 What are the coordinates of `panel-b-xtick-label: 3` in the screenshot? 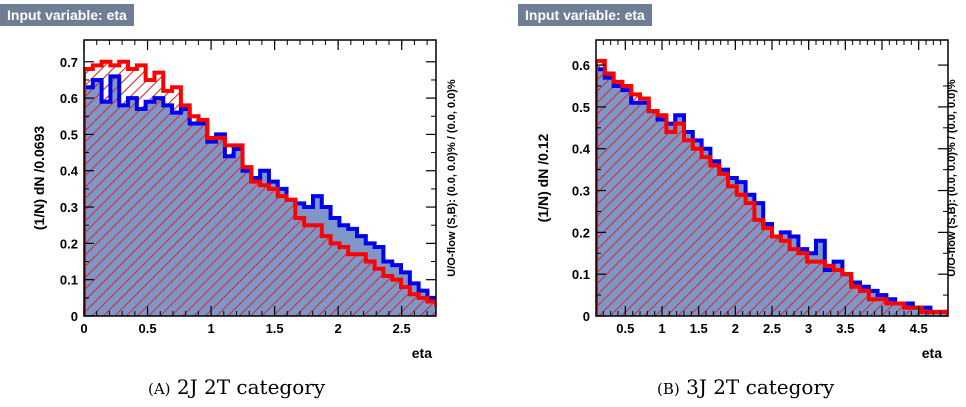 It's located at (808, 328).